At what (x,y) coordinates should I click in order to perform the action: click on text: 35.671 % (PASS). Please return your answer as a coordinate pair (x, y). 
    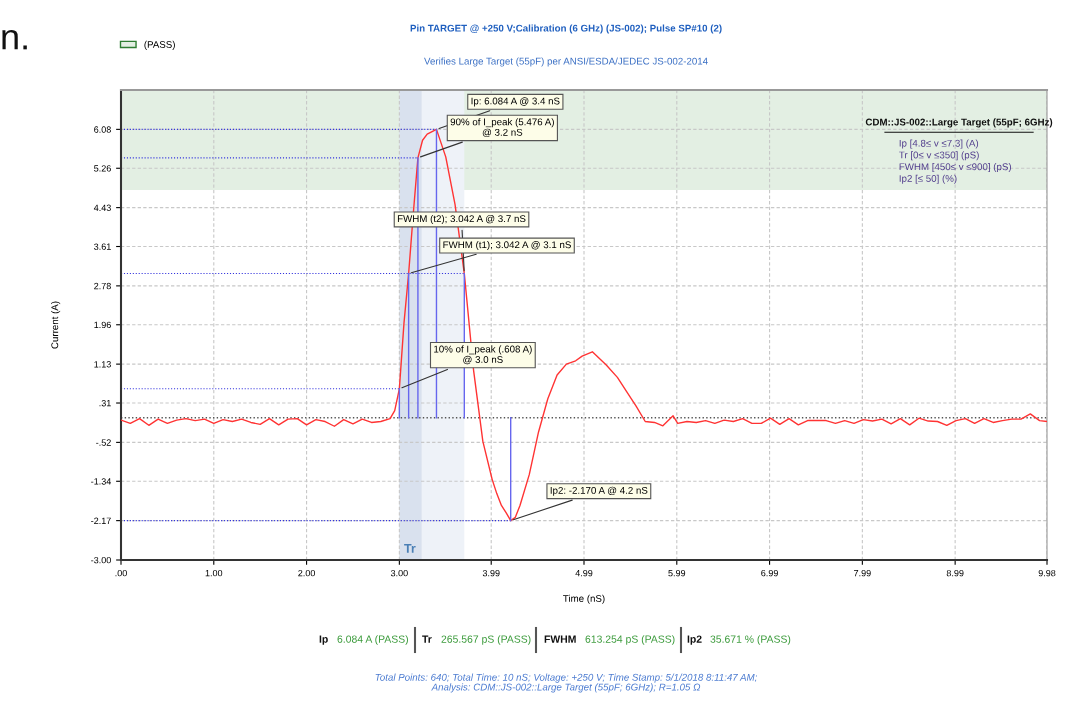
    Looking at the image, I should click on (750, 640).